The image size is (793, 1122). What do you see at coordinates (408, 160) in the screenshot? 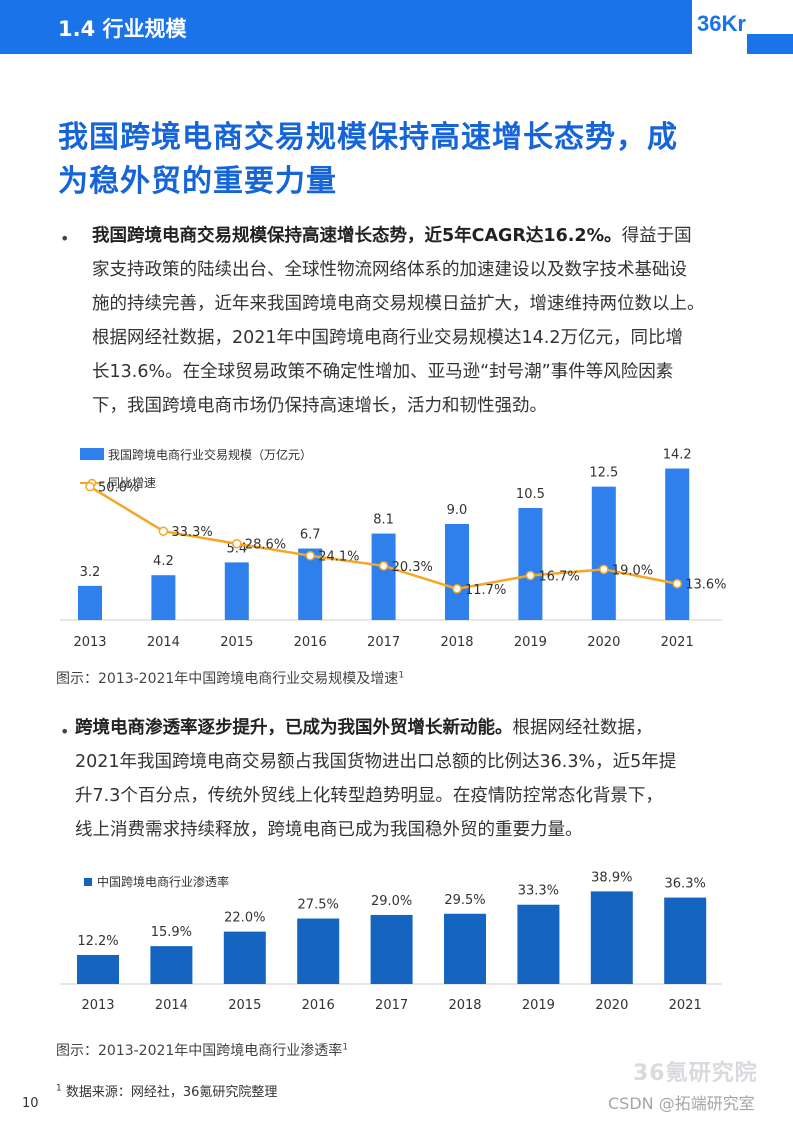
I see `page-title: 我国跨境电商交易规模保持高速增长态势，成 为稳外贸的重要力量` at bounding box center [408, 160].